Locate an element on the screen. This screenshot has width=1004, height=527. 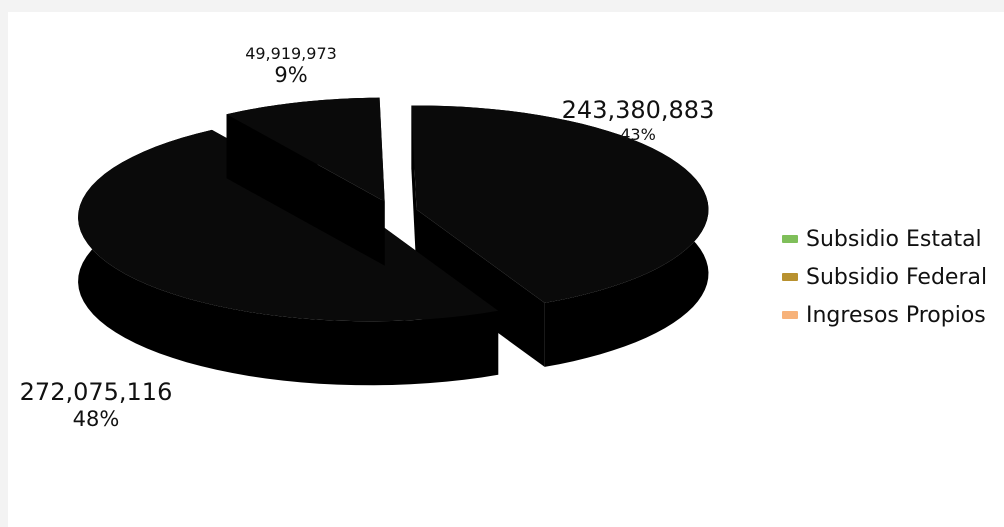
percent-label: 9% is located at coordinates (291, 75).